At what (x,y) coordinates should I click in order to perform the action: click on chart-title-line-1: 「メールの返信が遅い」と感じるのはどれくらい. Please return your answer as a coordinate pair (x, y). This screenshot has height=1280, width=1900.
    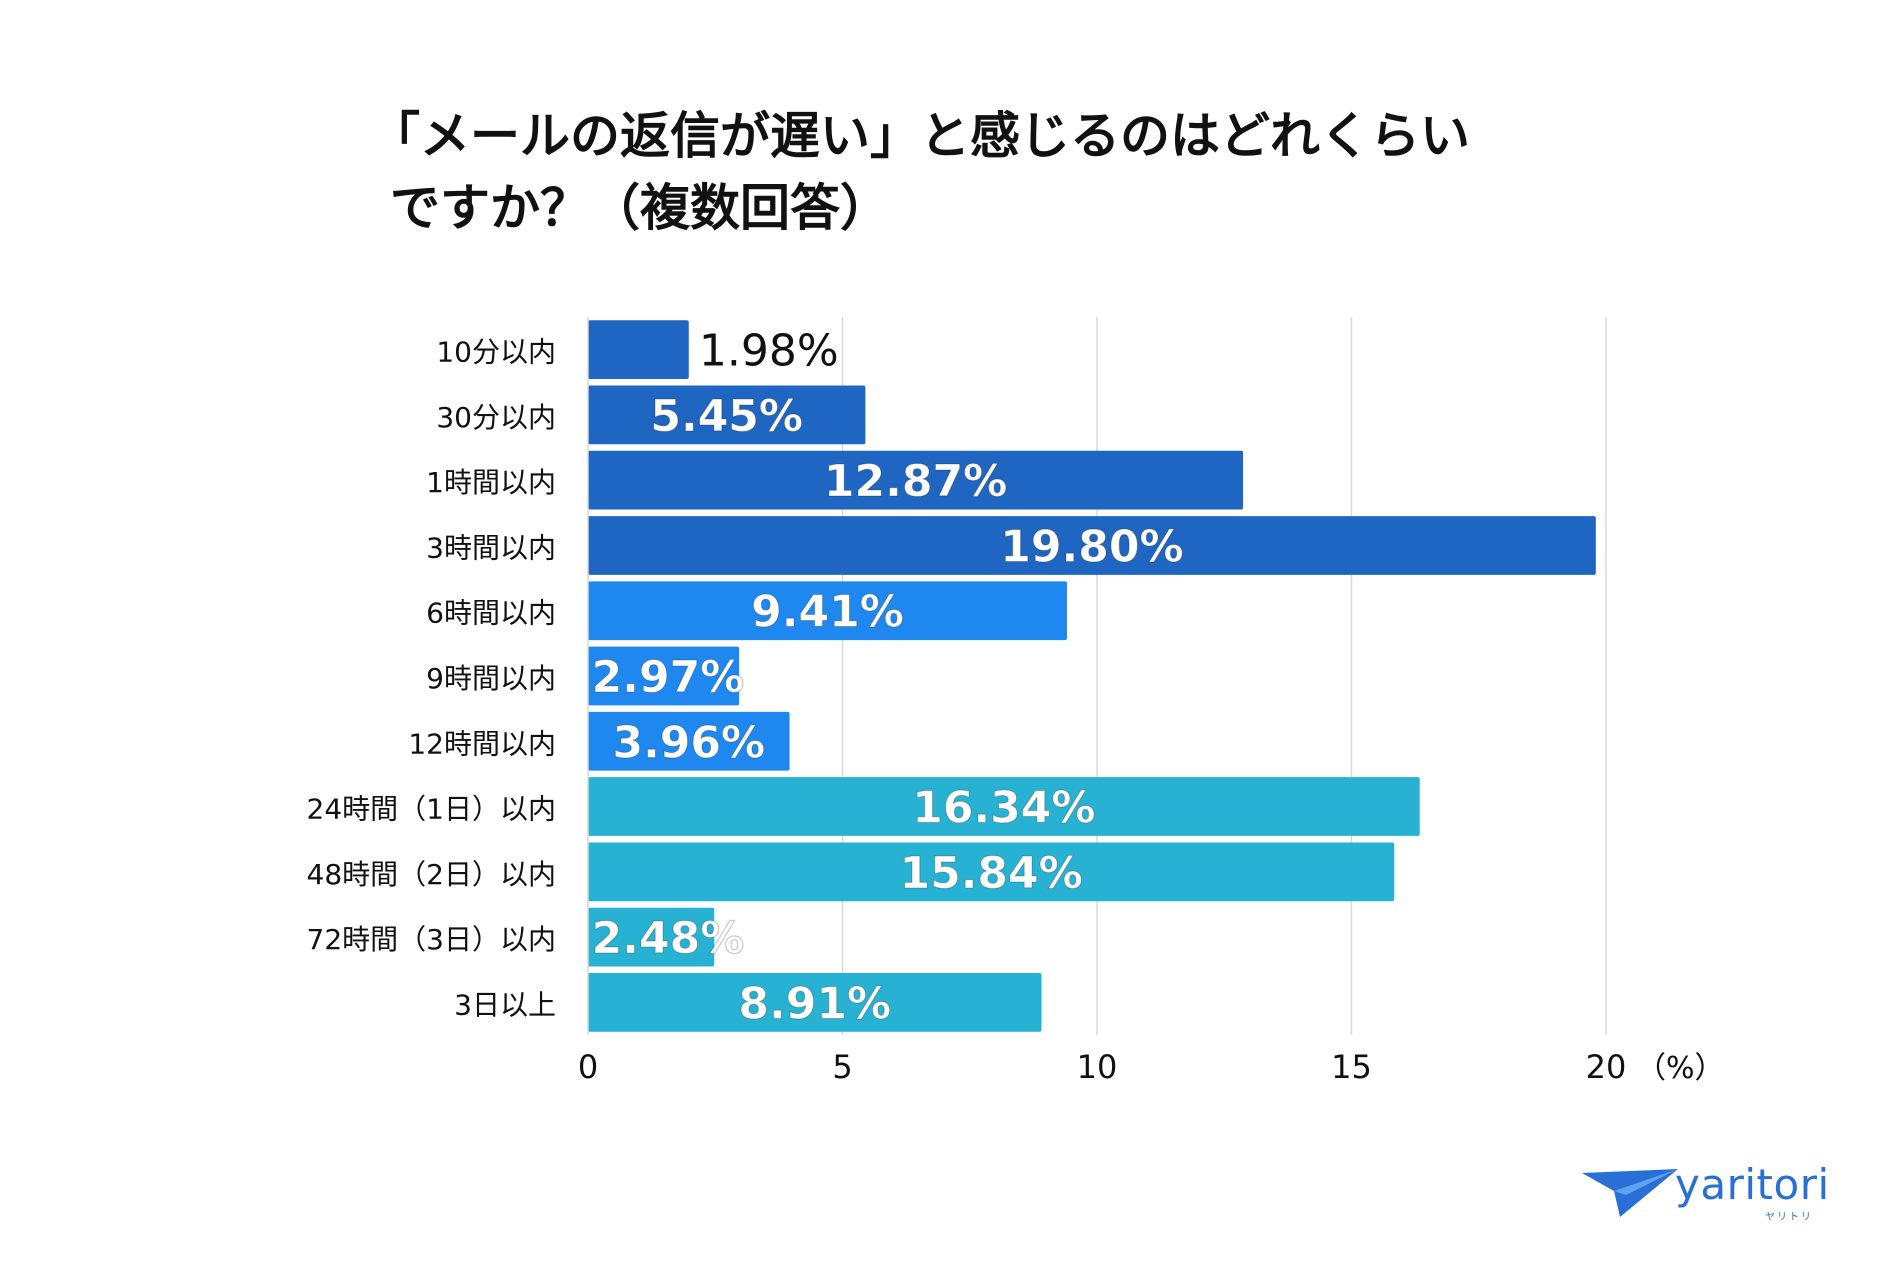
    Looking at the image, I should click on (920, 136).